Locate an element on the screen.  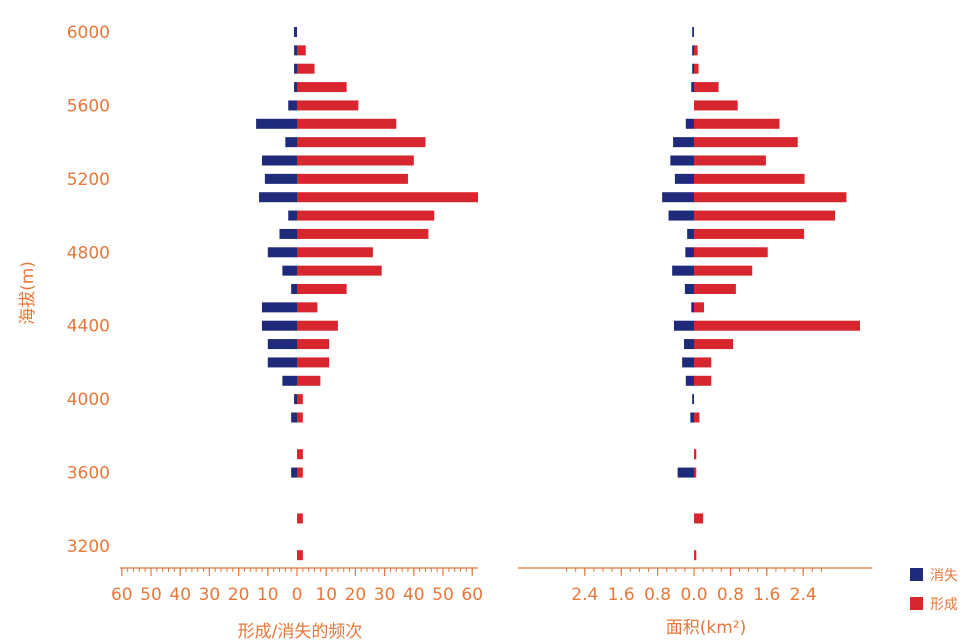
legend-label-form: 形成 is located at coordinates (944, 605).